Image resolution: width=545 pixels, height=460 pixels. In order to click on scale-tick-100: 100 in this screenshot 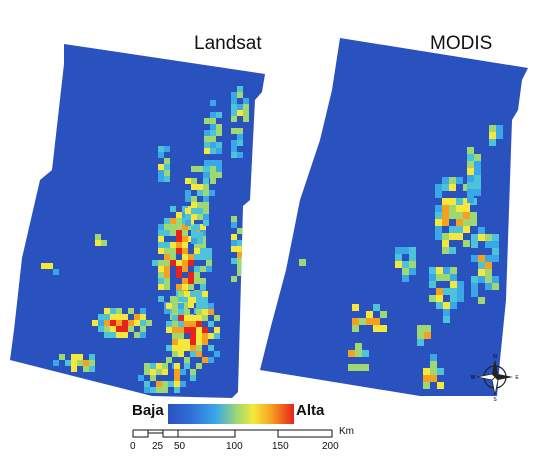, I will do `click(234, 446)`.